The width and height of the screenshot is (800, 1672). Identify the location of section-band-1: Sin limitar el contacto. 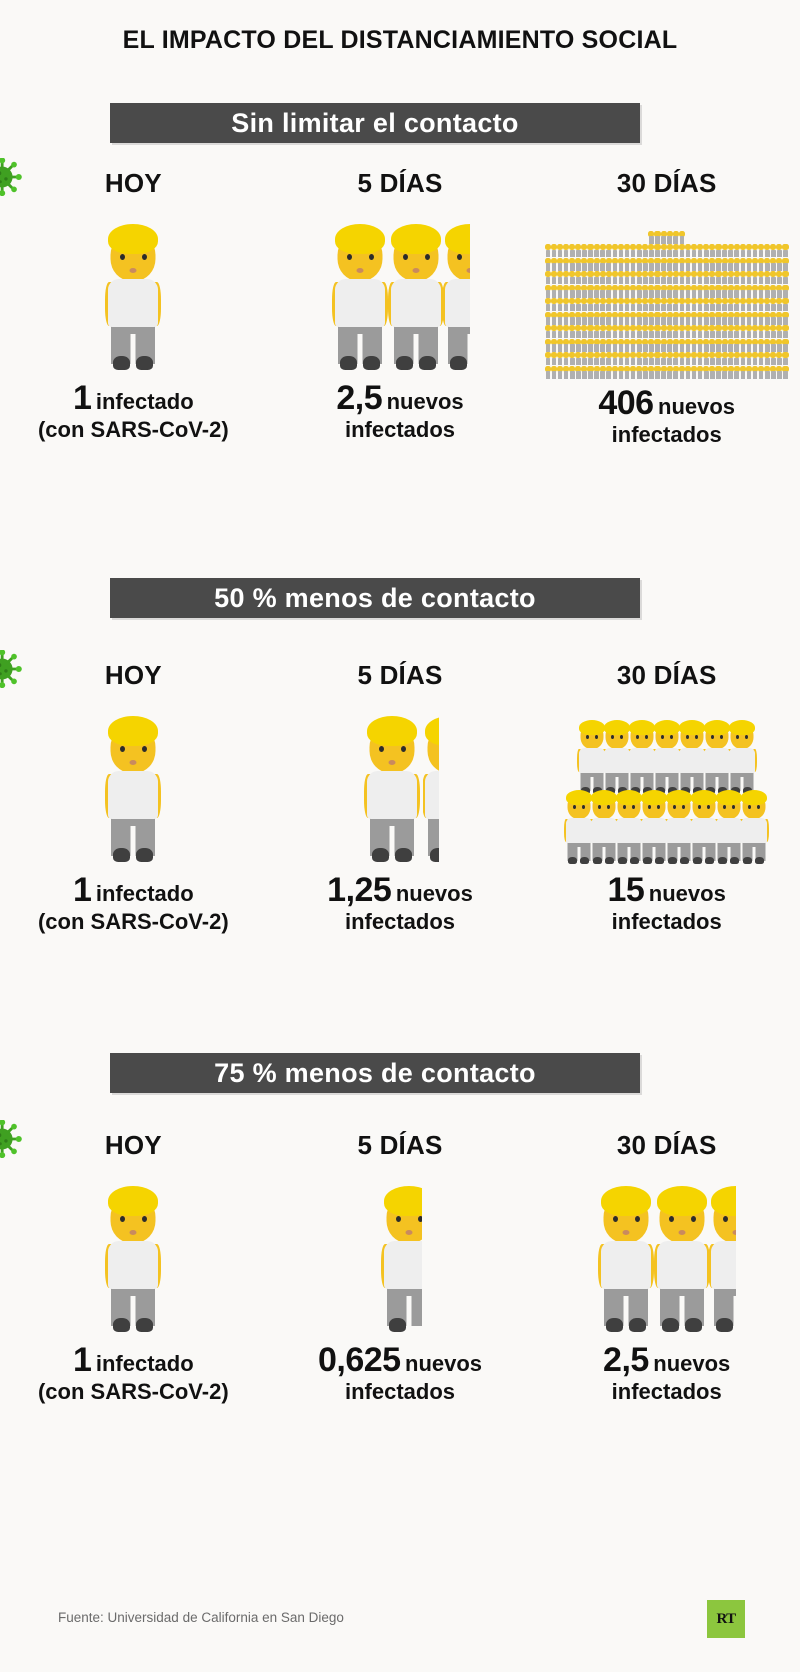
(375, 123).